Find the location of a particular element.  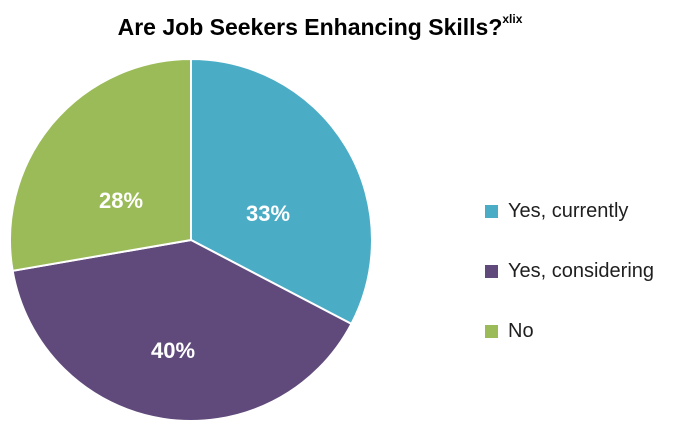

legend-item-yes-considering: Yes, considering is located at coordinates (569, 271).